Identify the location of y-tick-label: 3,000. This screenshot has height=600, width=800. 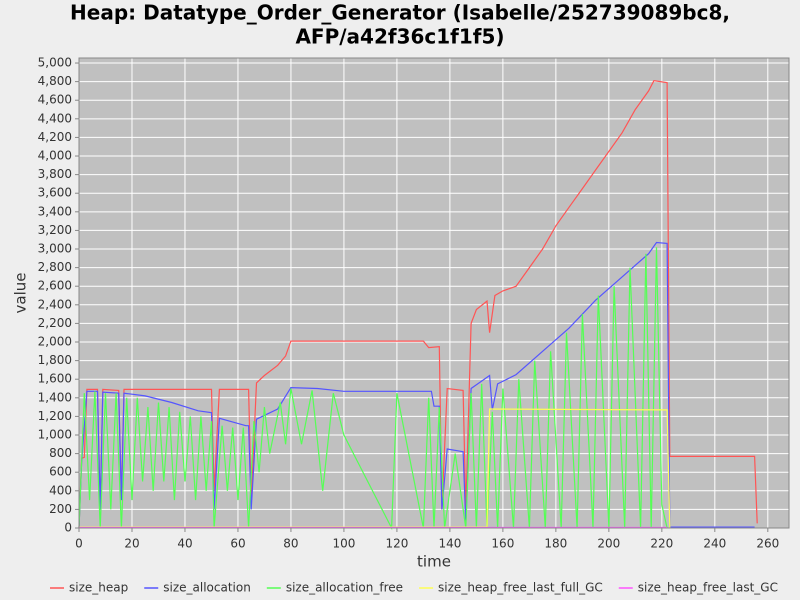
(55, 249).